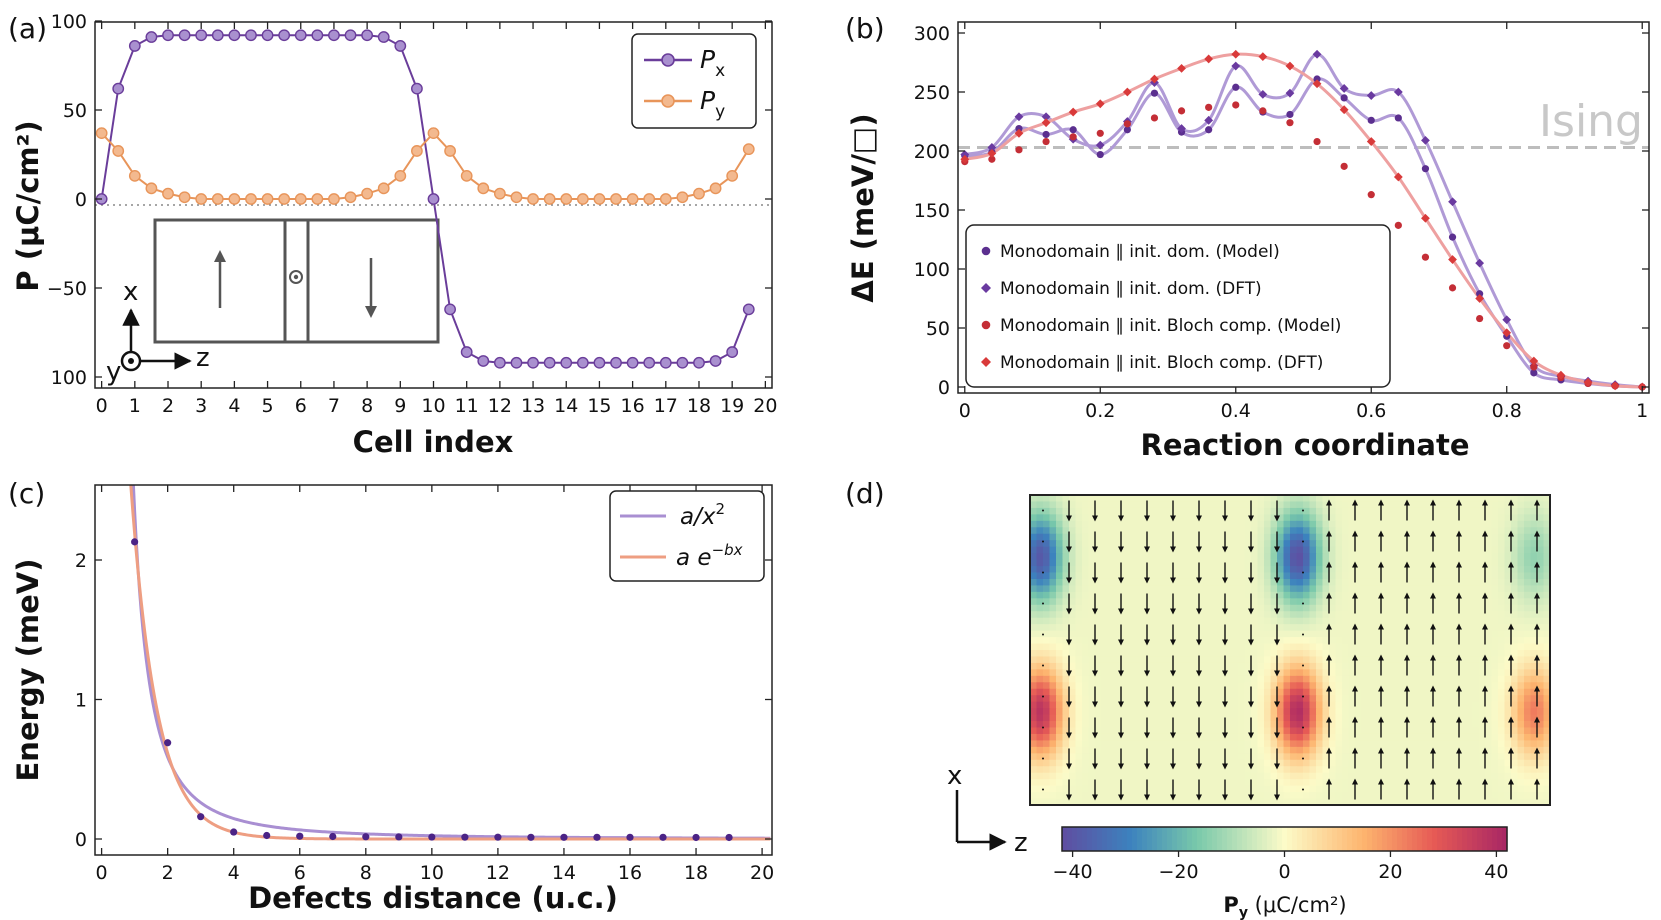  Describe the element at coordinates (1085, 839) in the screenshot. I see `colorbar-segment` at that location.